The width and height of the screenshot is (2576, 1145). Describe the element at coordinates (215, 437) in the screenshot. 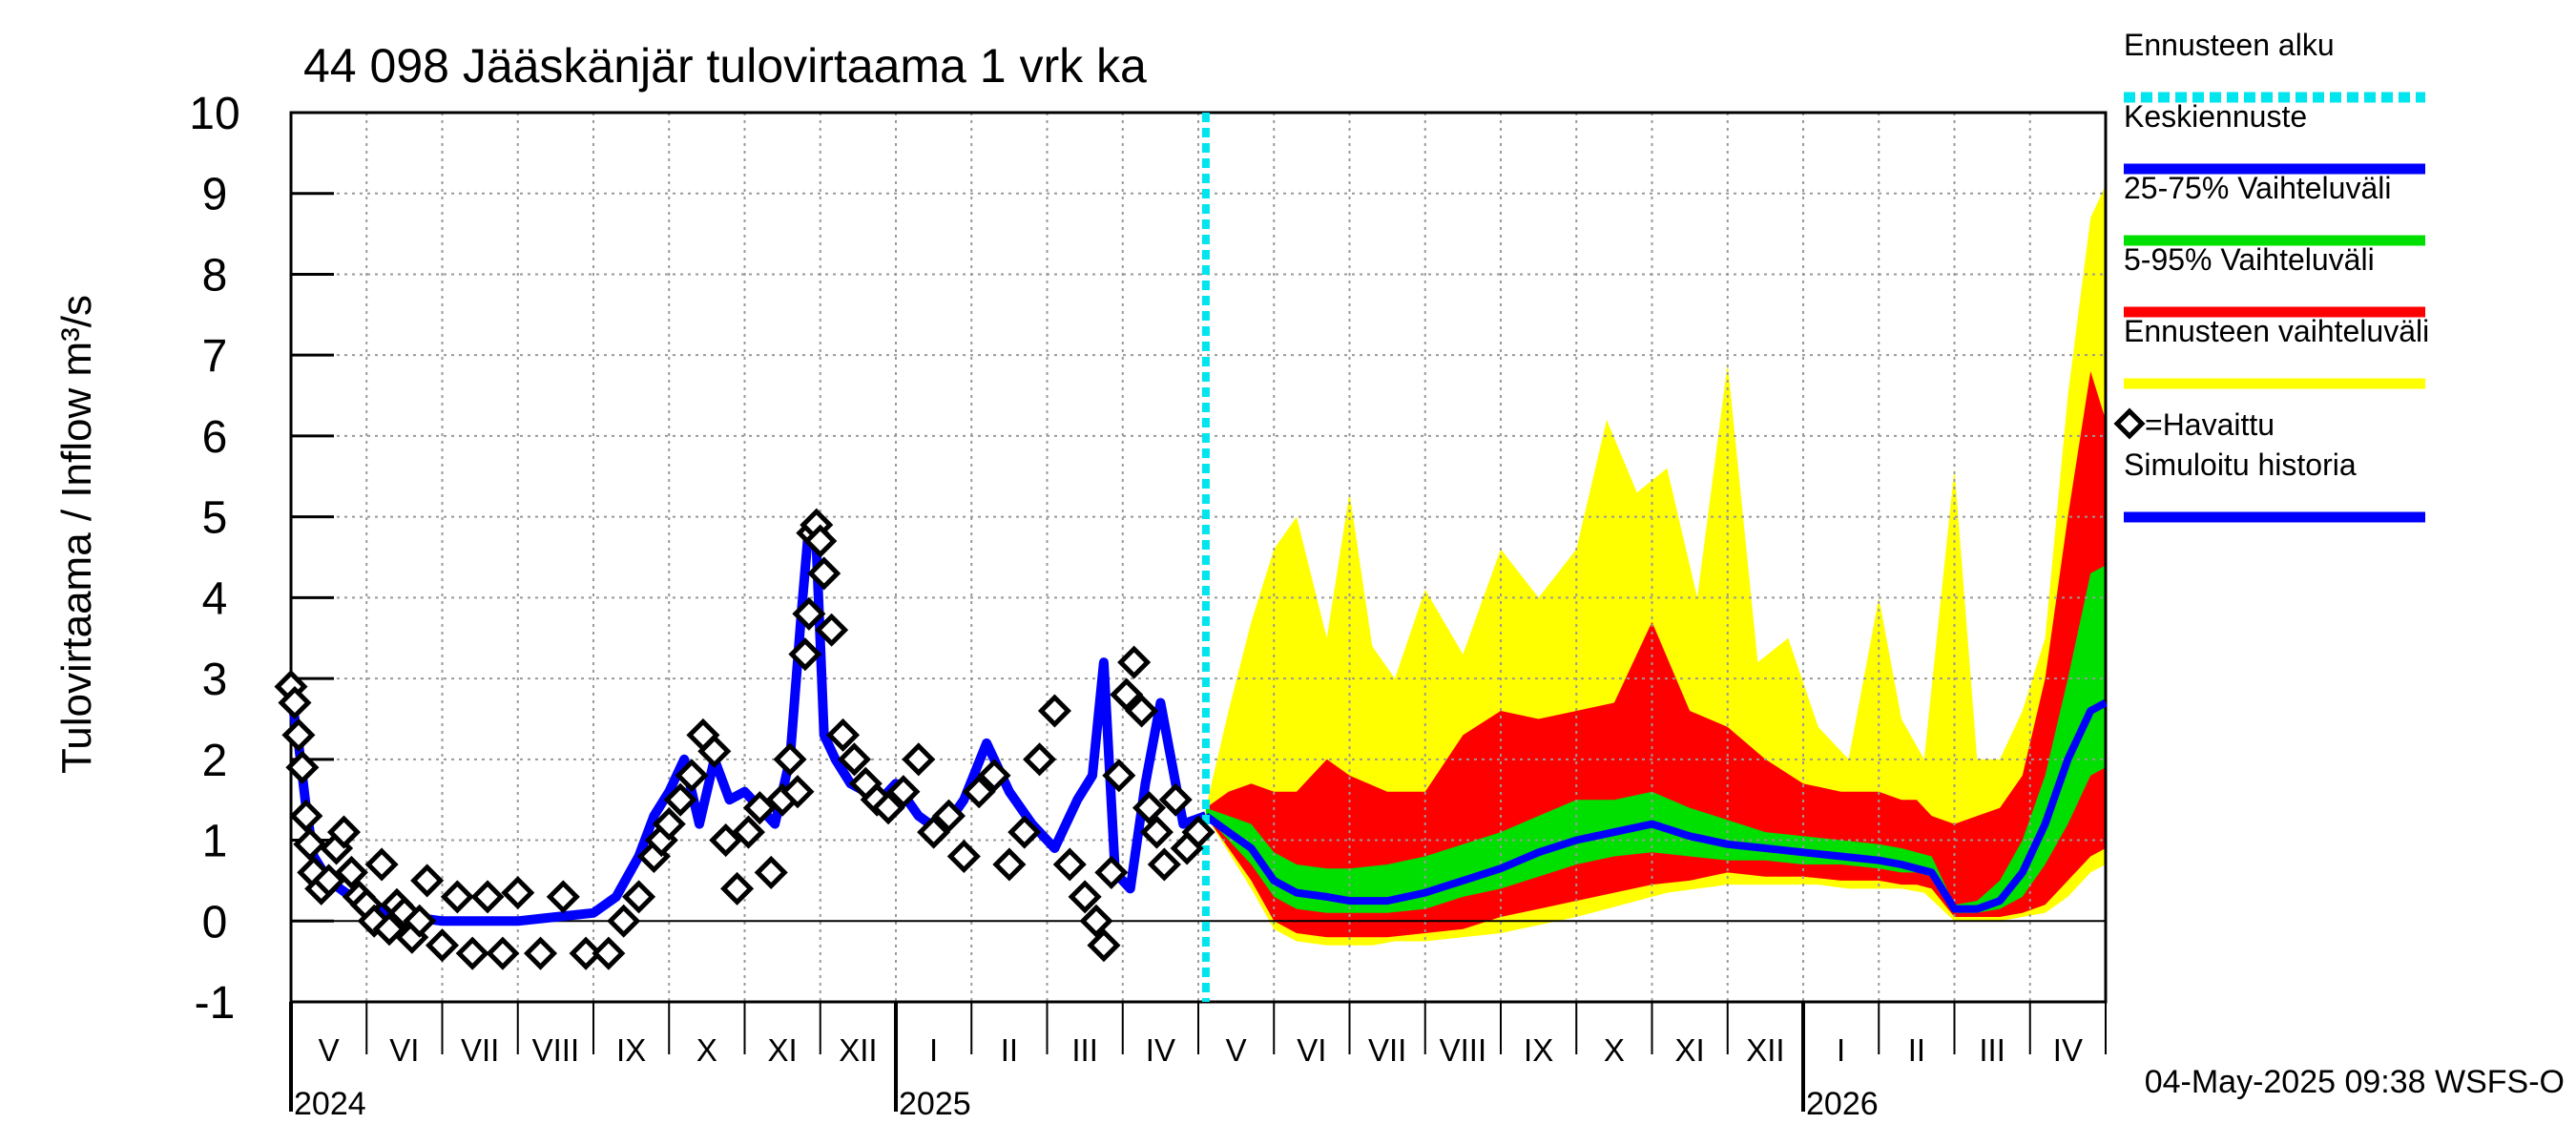

I see `y-tick-label: 6` at that location.